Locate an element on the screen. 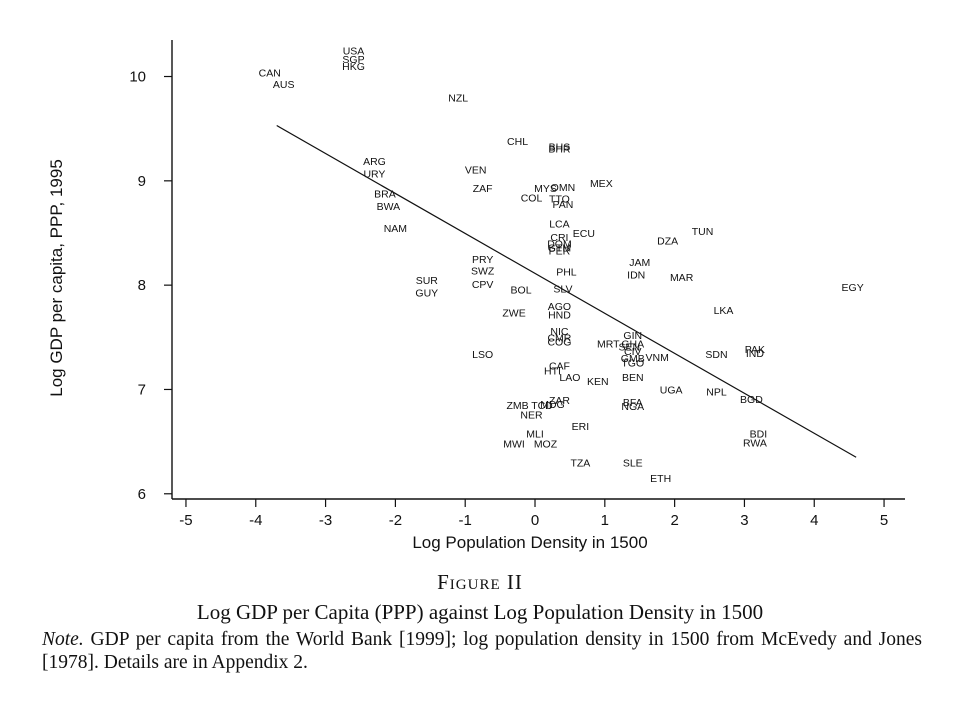  point-label: SUR is located at coordinates (427, 281).